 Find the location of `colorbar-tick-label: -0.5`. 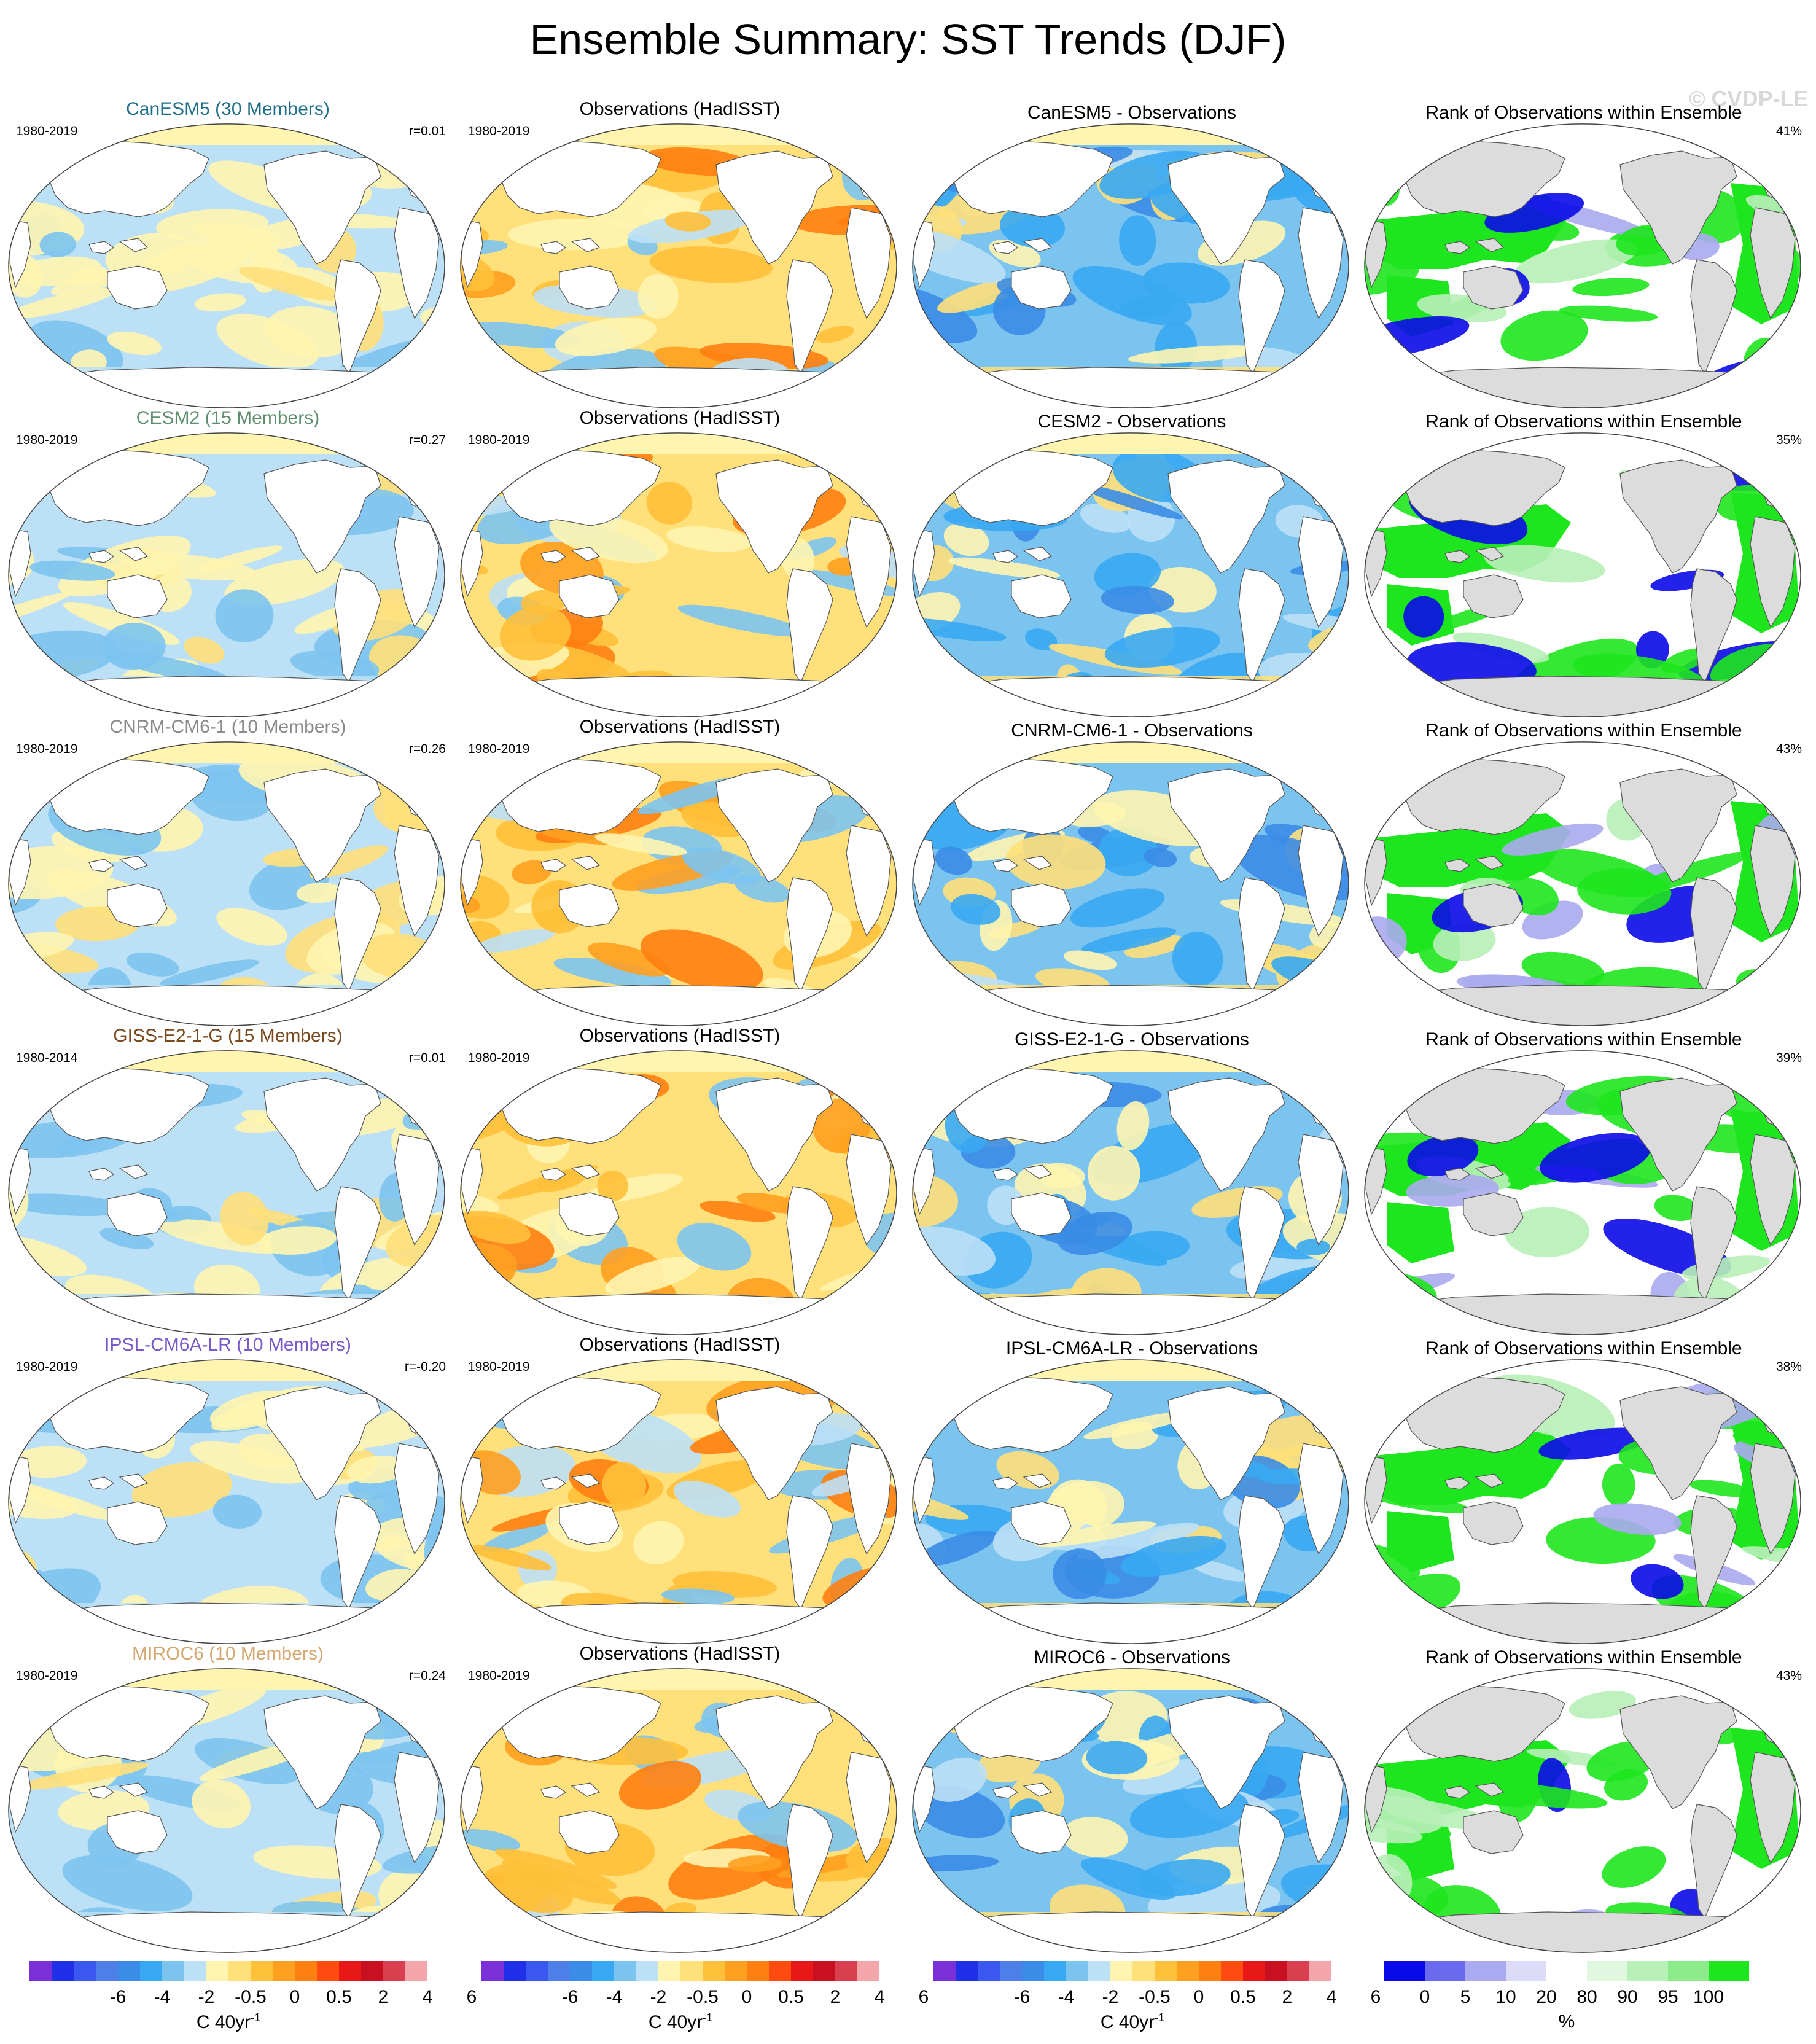

colorbar-tick-label: -0.5 is located at coordinates (251, 1997).